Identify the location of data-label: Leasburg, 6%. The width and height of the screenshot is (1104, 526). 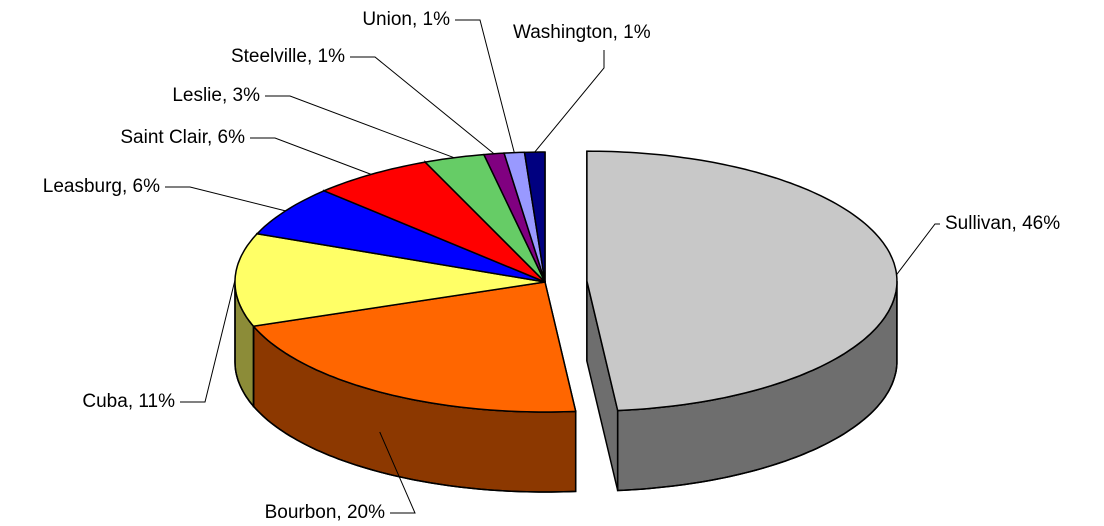
(101, 186).